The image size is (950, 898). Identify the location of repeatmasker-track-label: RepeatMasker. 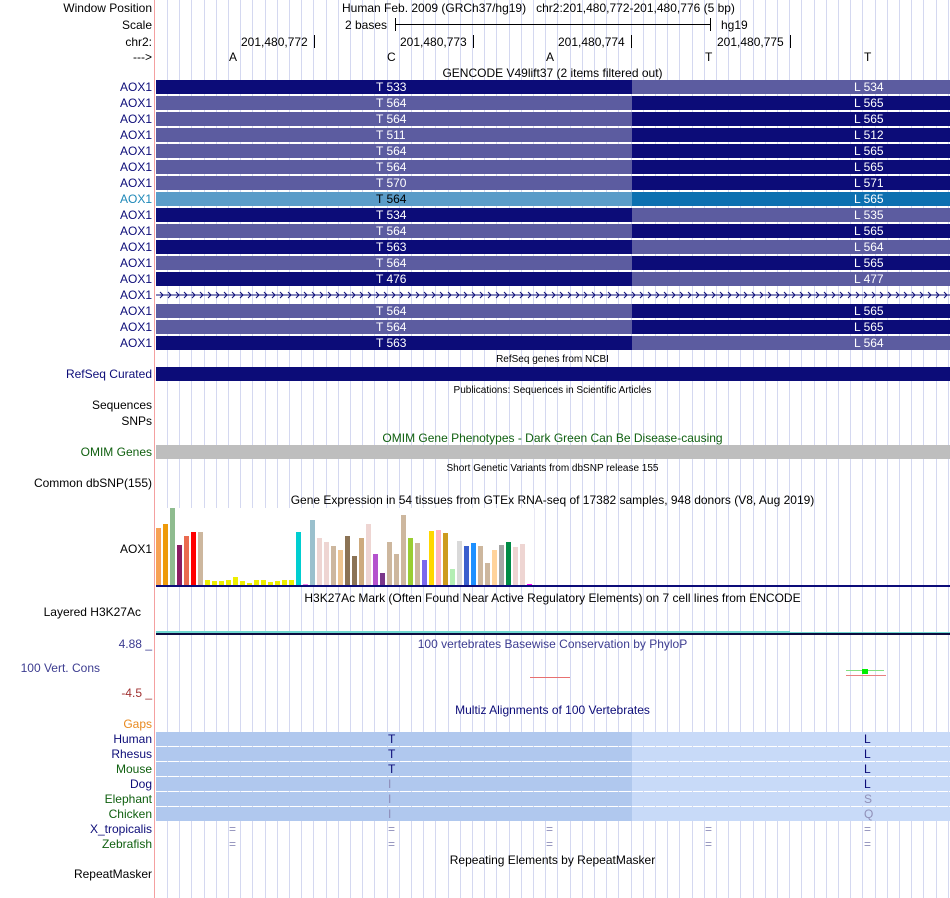
(112, 874).